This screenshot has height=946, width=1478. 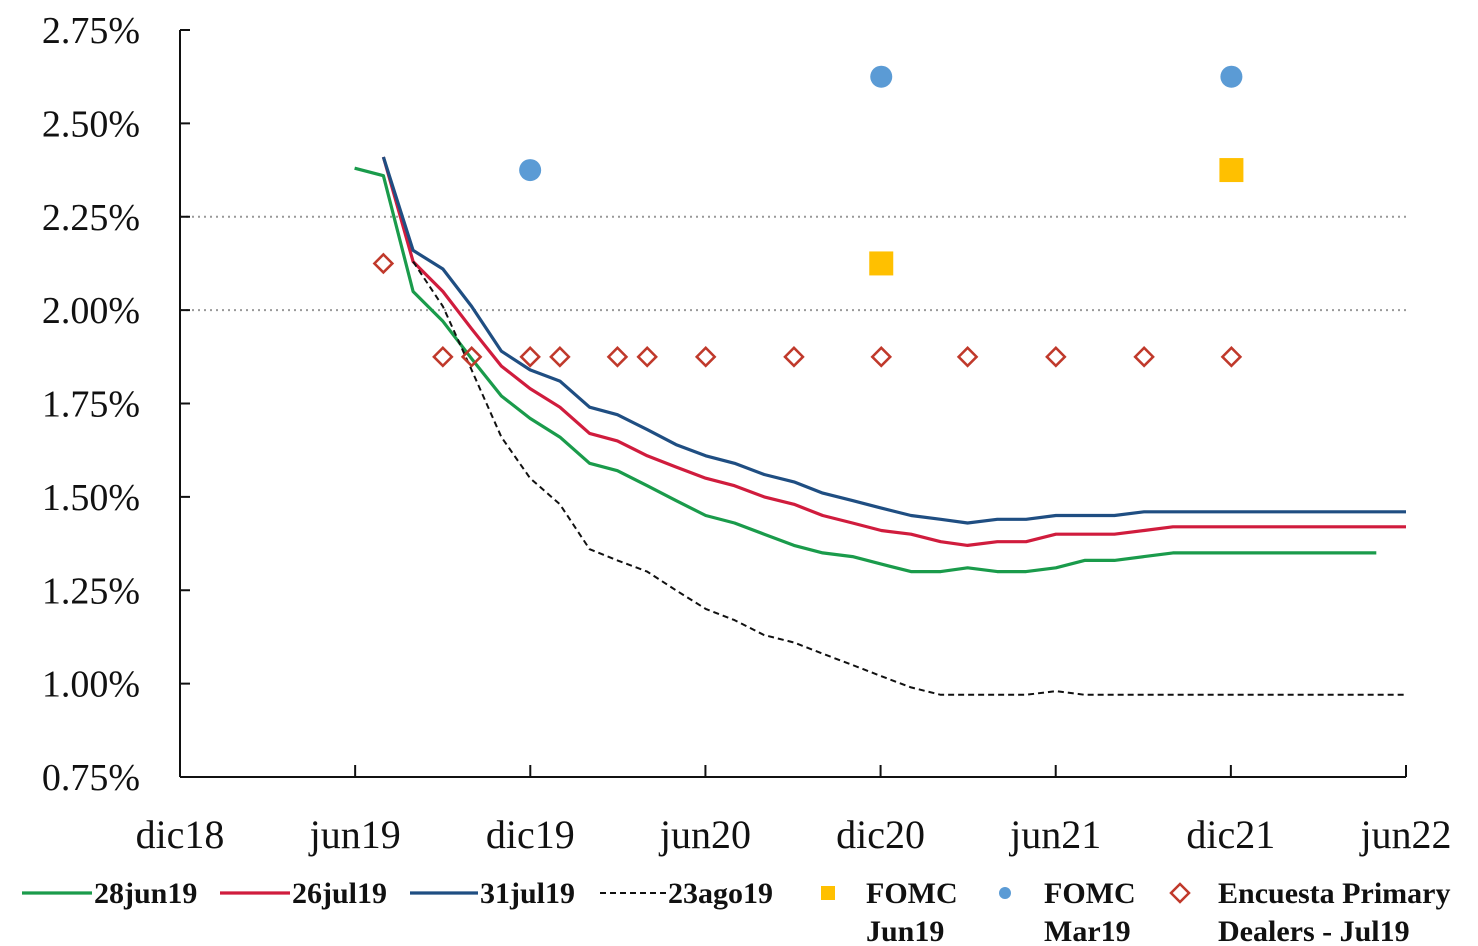 I want to click on legend-label-line2: Dealers - Jul19, so click(x=1314, y=930).